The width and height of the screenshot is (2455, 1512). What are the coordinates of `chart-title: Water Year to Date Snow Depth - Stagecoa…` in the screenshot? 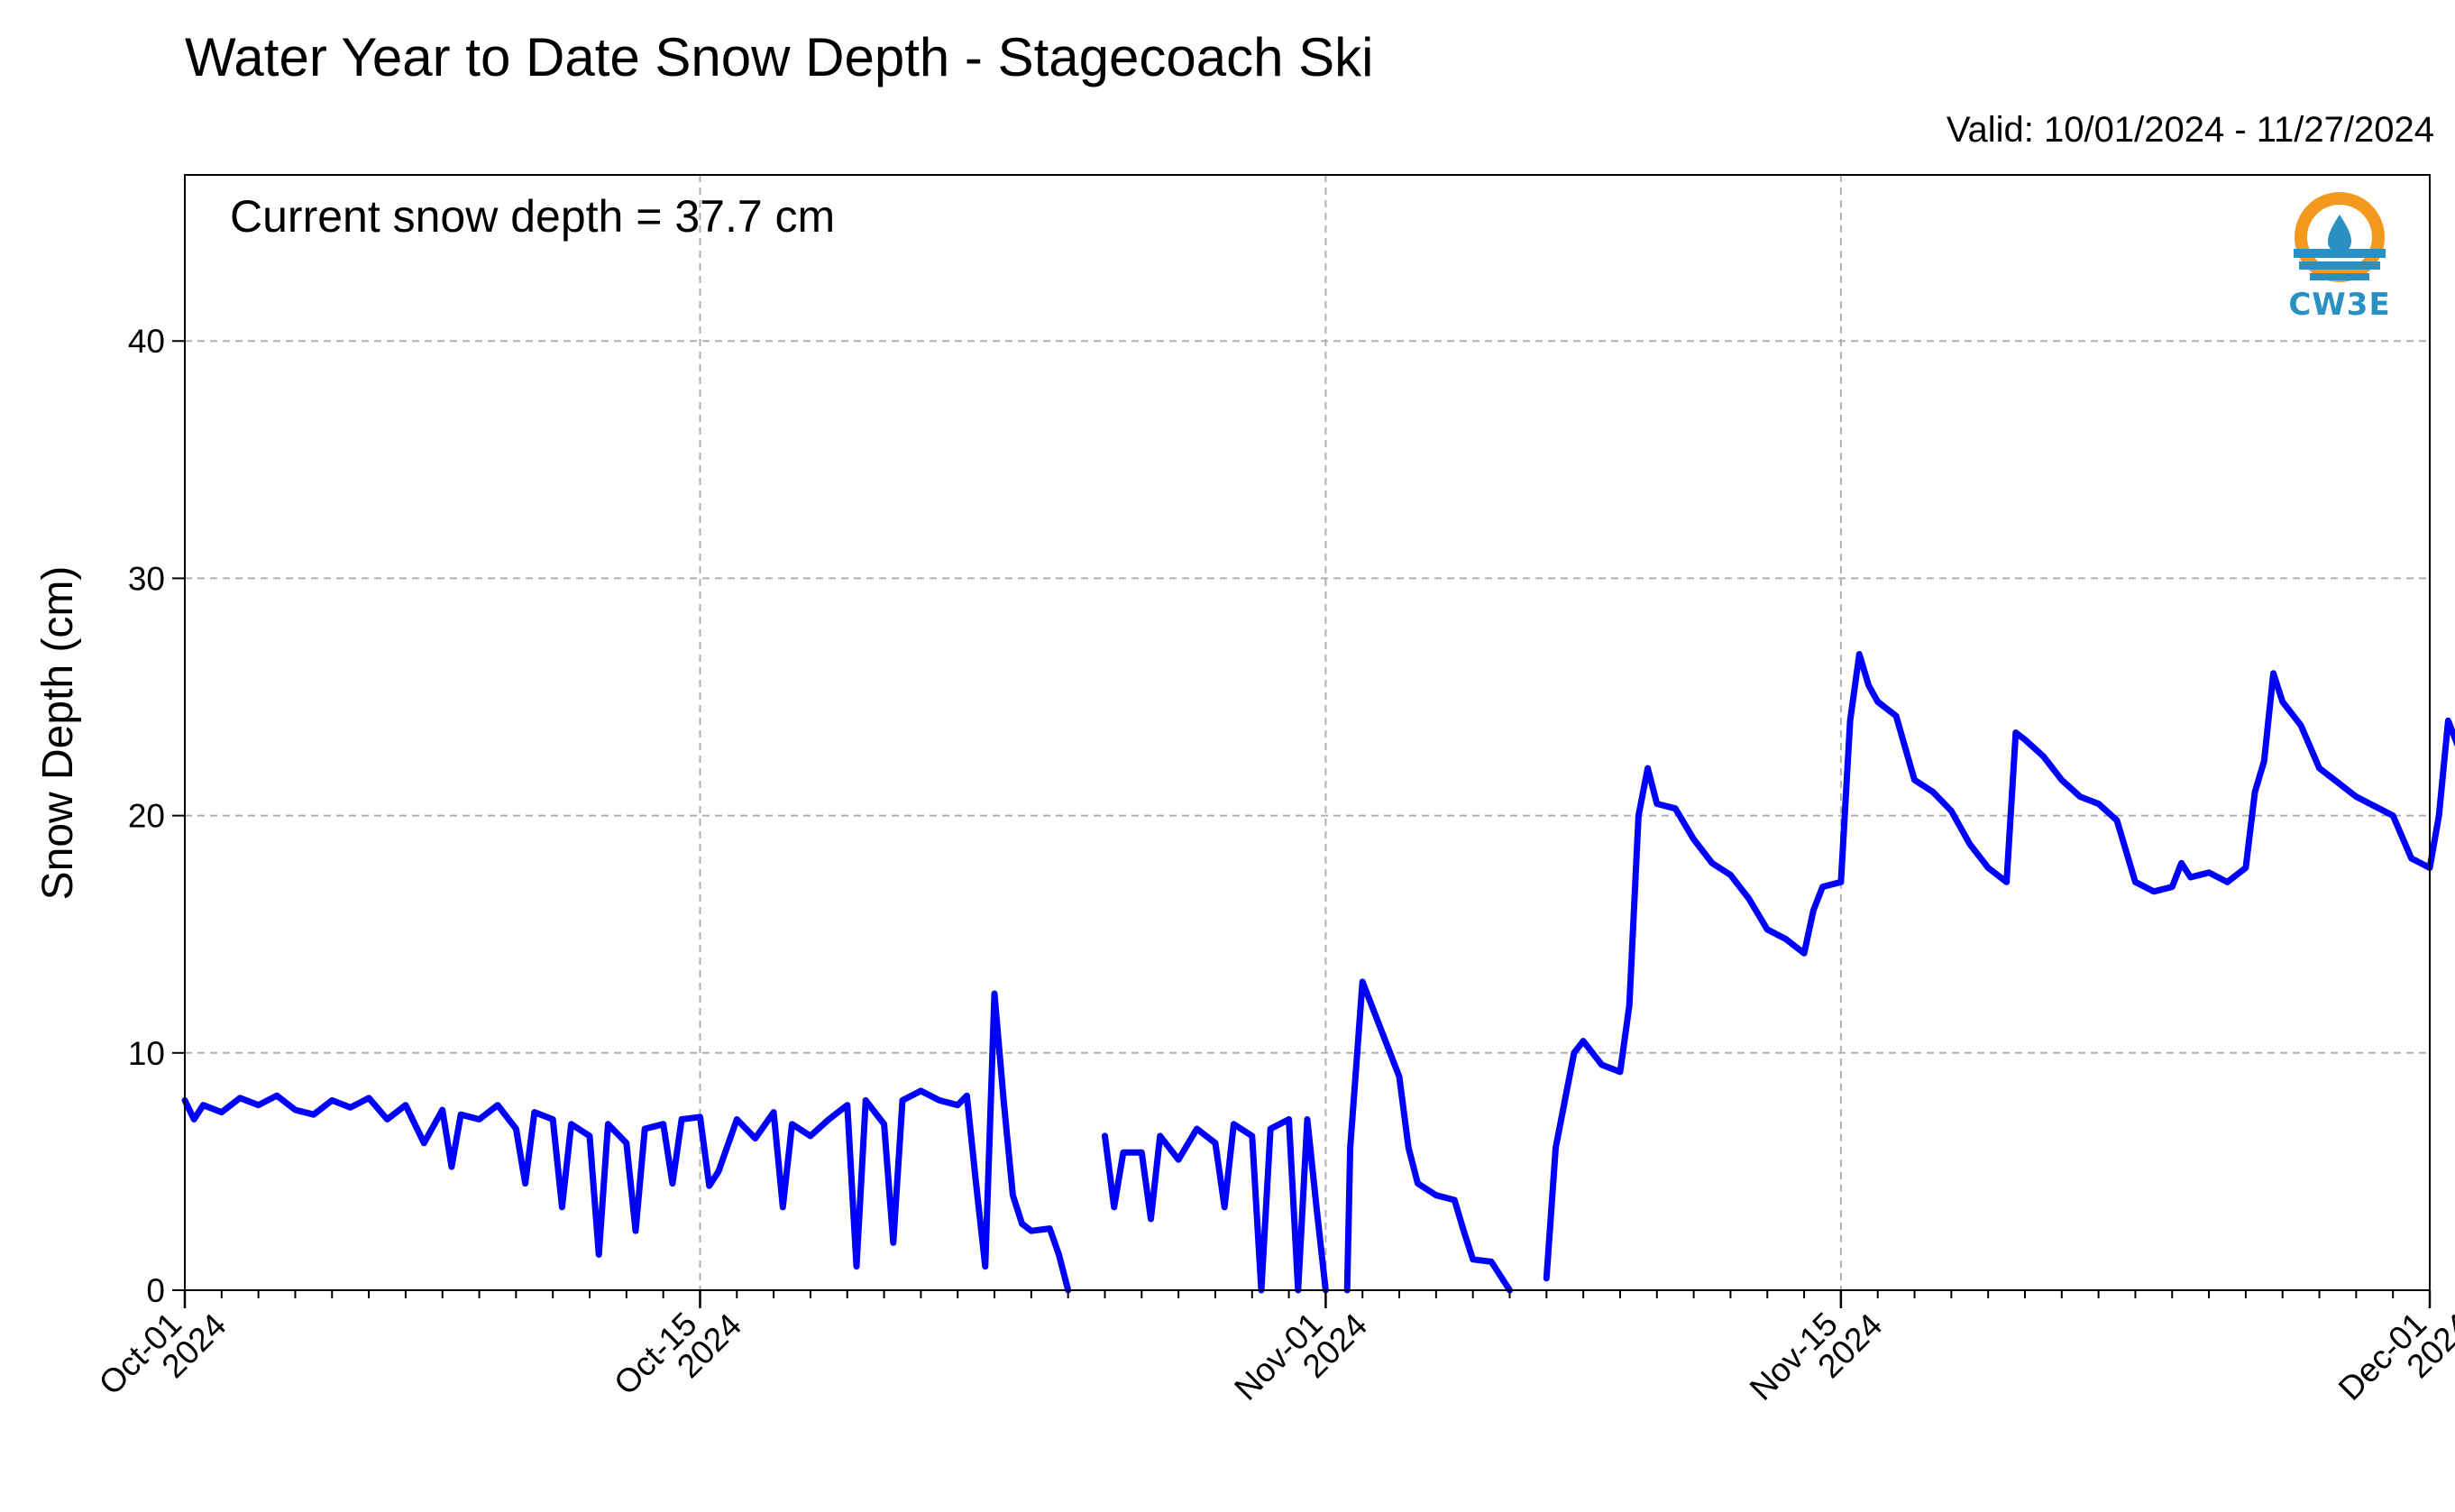 It's located at (779, 57).